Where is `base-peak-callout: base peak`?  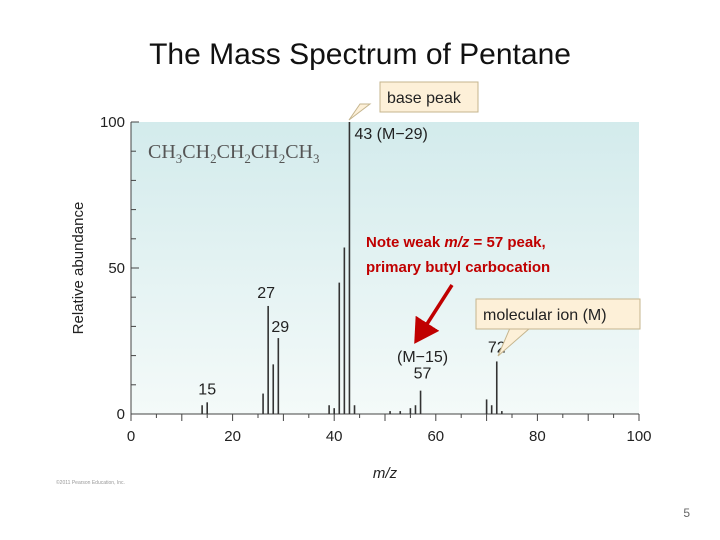 base-peak-callout: base peak is located at coordinates (413, 101).